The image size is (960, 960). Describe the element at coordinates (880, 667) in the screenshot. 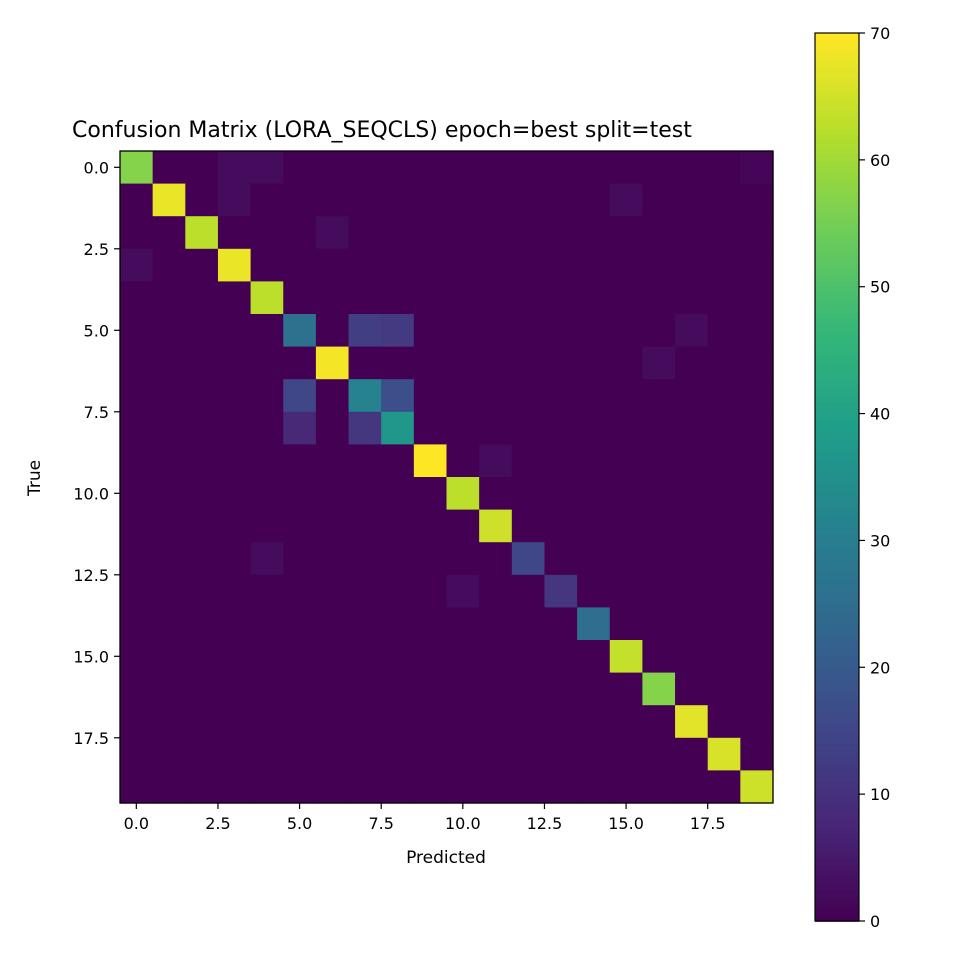

I see `colorbar-tick-label: 20` at that location.